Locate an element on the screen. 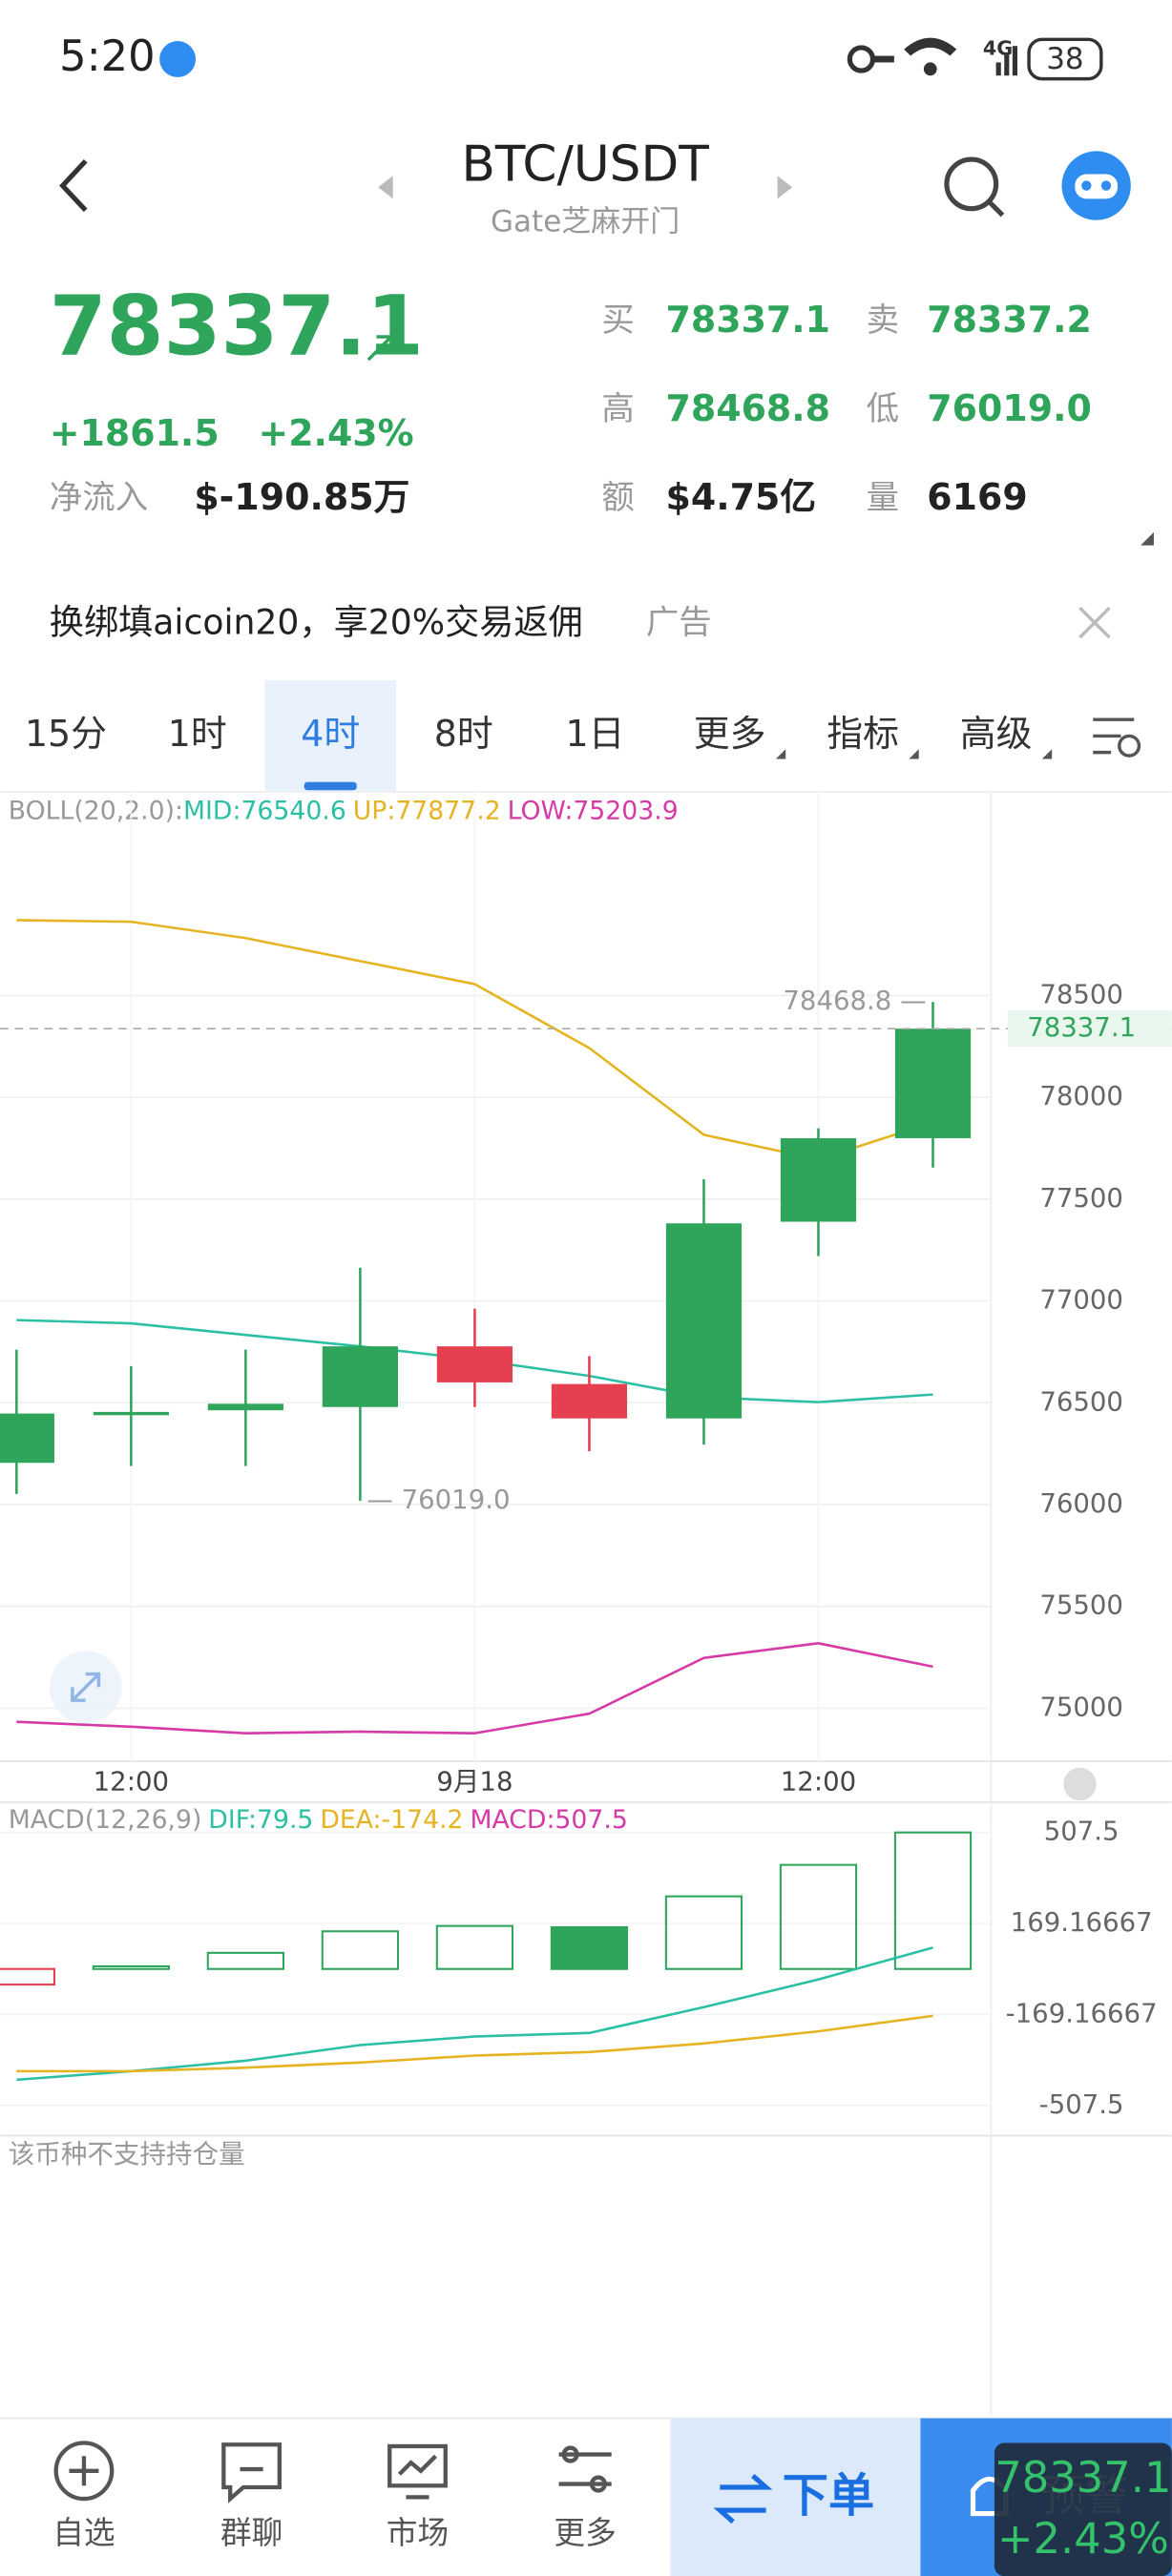 The image size is (1172, 2576). swap-icon is located at coordinates (743, 2499).